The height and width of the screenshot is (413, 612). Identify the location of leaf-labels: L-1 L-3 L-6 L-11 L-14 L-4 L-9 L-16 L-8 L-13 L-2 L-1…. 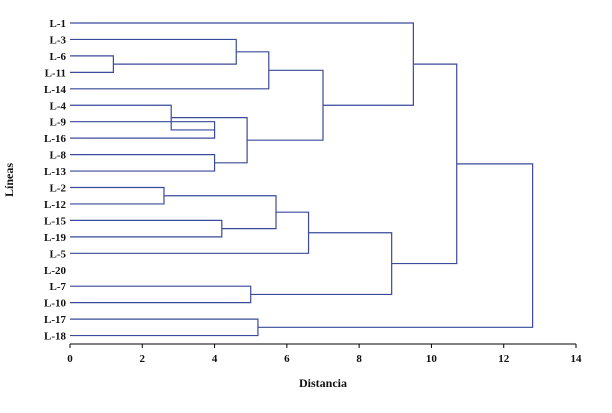
(55, 180).